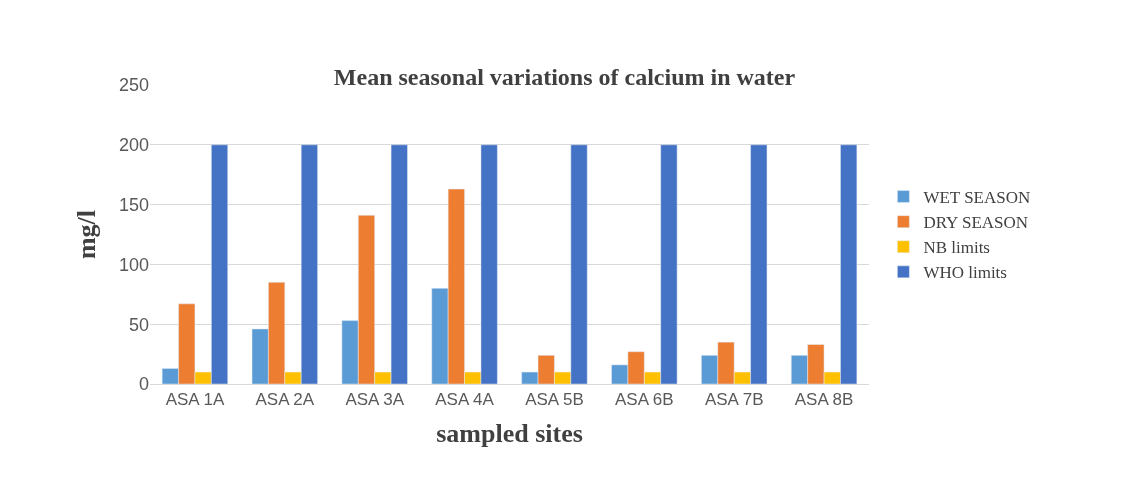  I want to click on x-tick-label: ASA 6B, so click(644, 400).